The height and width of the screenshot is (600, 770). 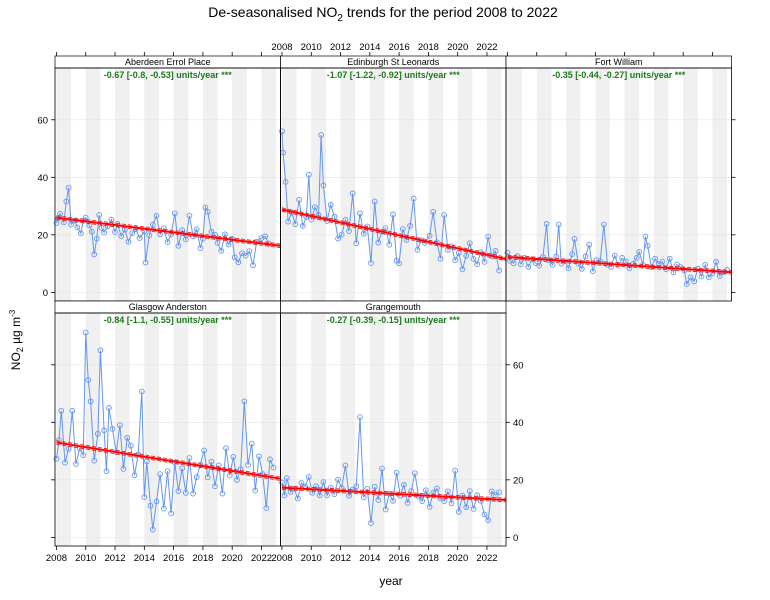 I want to click on trend-ci-upper, so click(x=394, y=492).